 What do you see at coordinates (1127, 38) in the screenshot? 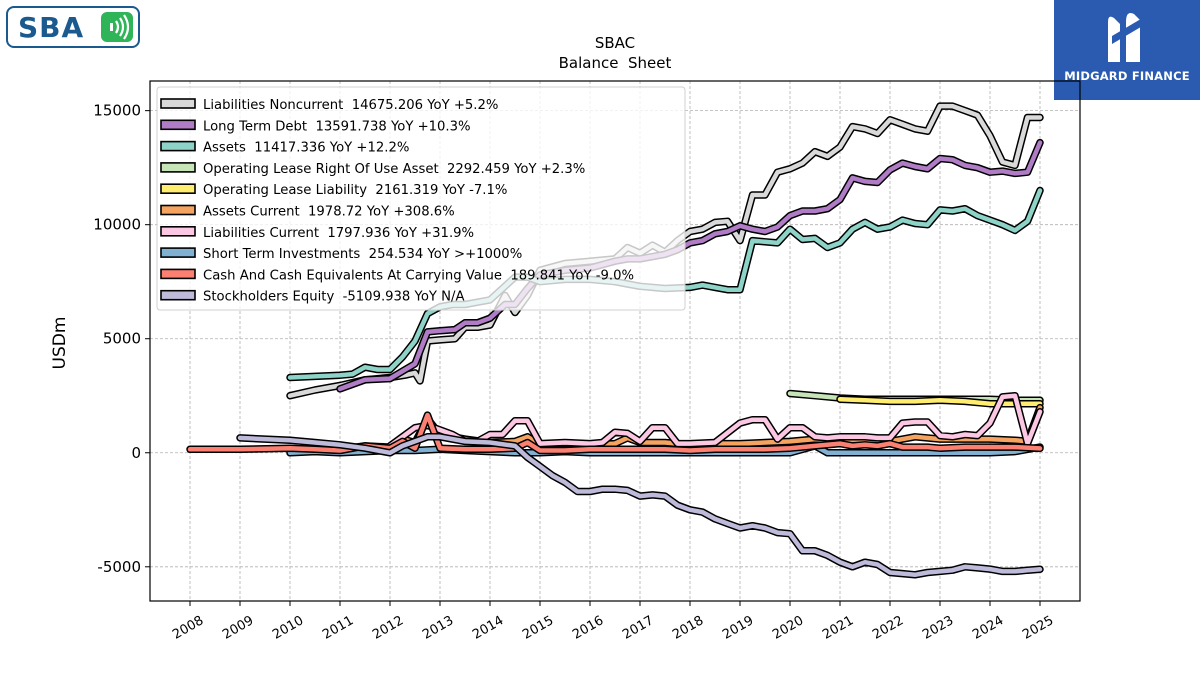
I see `midgard-m-icon` at bounding box center [1127, 38].